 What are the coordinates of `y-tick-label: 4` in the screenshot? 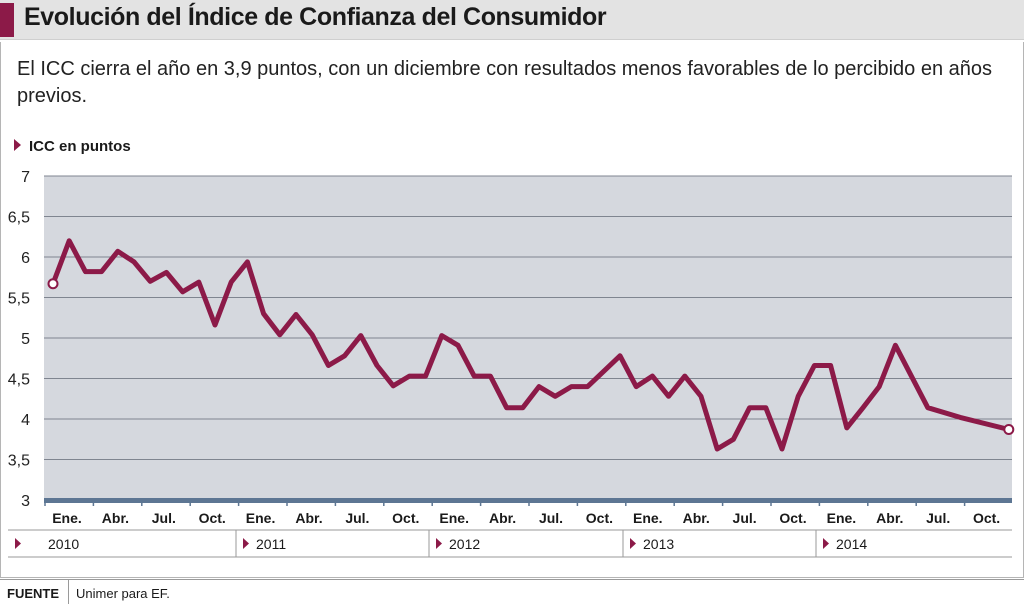 It's located at (25, 420).